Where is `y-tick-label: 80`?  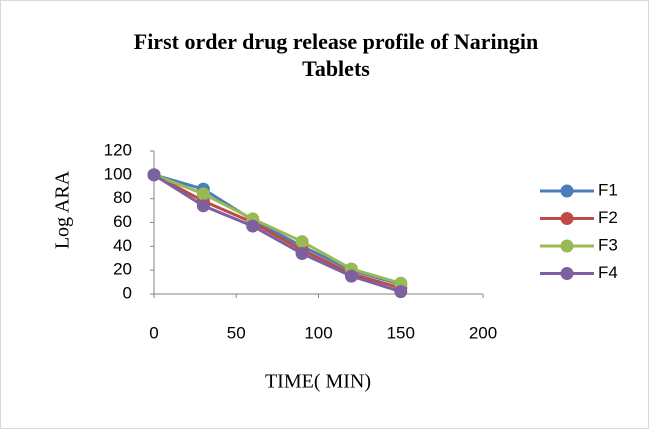
y-tick-label: 80 is located at coordinates (122, 197).